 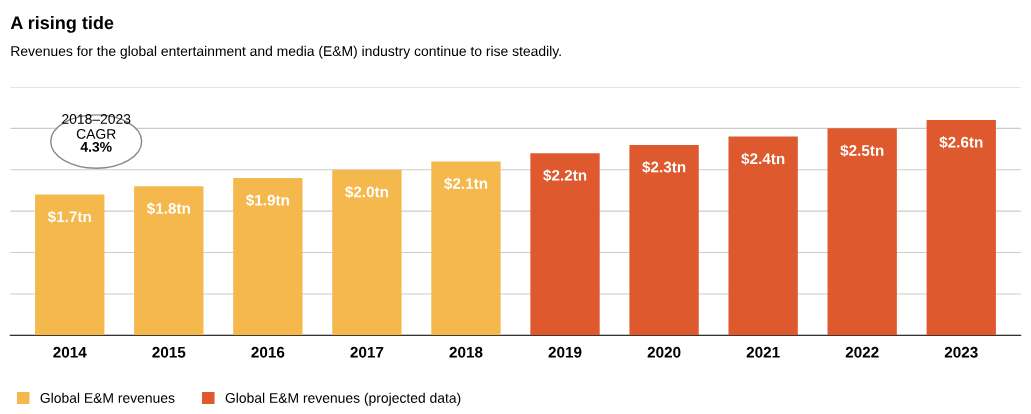 I want to click on x-tick-label: 2016, so click(x=268, y=352).